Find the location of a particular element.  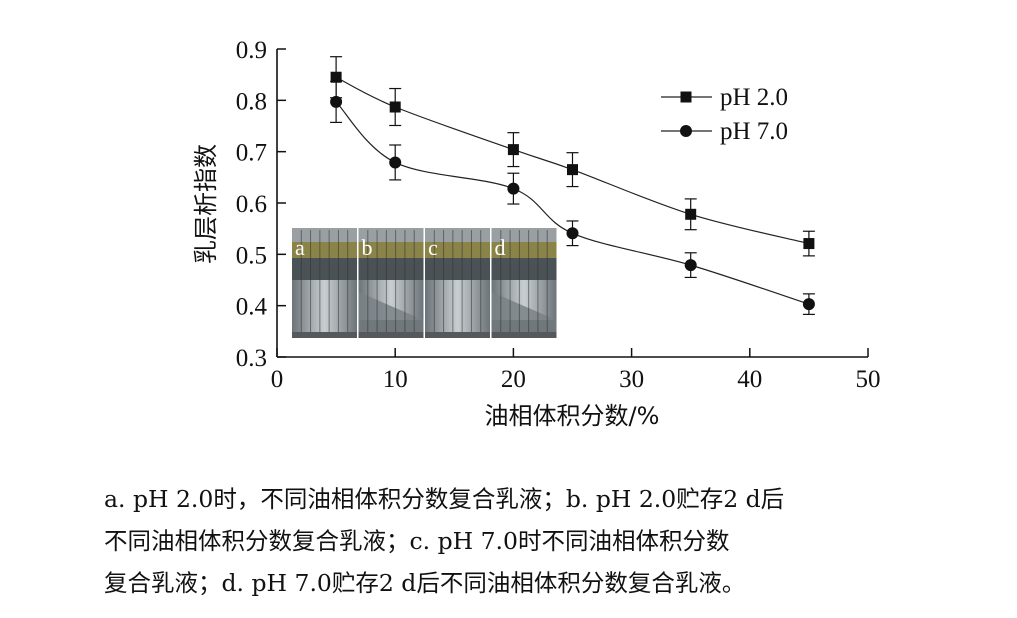

y-tick-label: 0.7 is located at coordinates (251, 153).